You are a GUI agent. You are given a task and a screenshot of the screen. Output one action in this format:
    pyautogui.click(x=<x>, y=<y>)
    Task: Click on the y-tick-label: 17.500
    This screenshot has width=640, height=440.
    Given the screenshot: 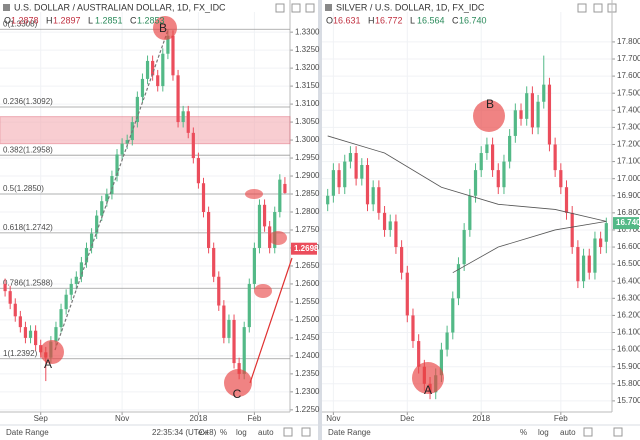 What is the action you would take?
    pyautogui.click(x=628, y=92)
    